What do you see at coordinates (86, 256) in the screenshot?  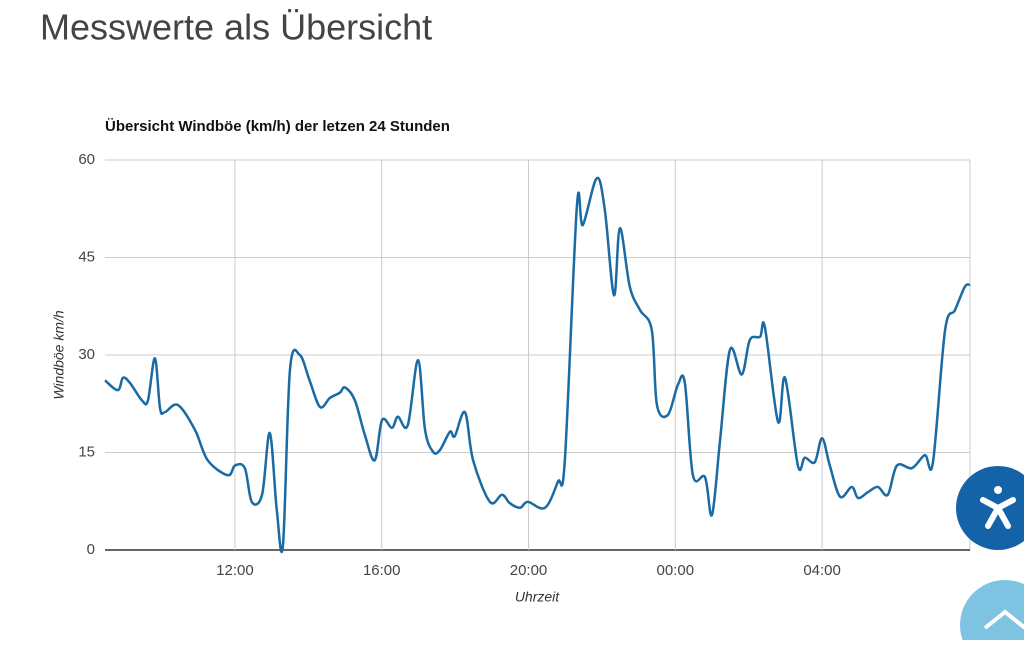 I see `y-tick-label: 45` at bounding box center [86, 256].